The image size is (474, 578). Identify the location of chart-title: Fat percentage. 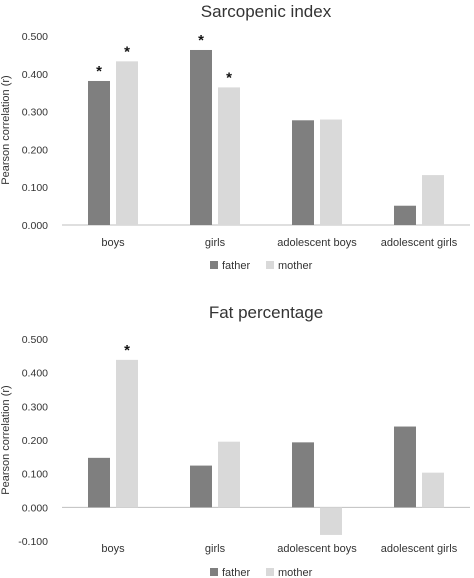
(266, 312).